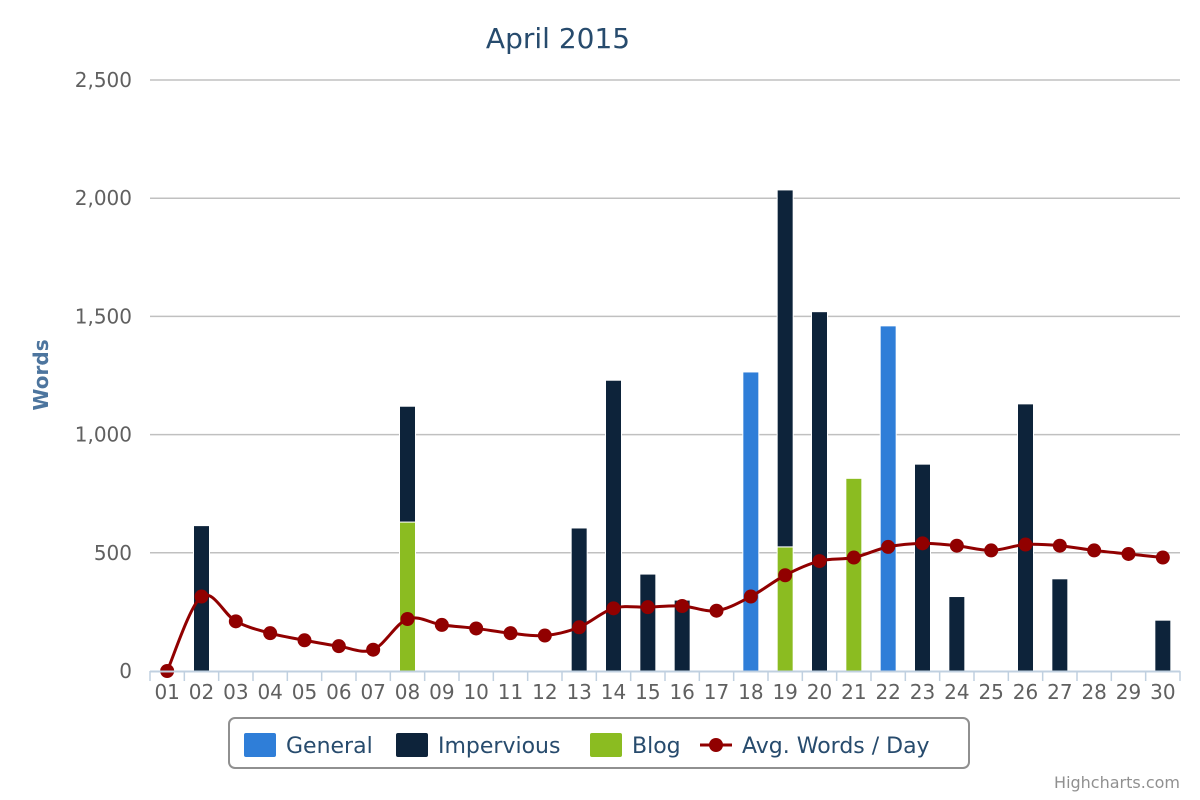 The height and width of the screenshot is (800, 1200). What do you see at coordinates (819, 692) in the screenshot?
I see `x-tick-label: 20` at bounding box center [819, 692].